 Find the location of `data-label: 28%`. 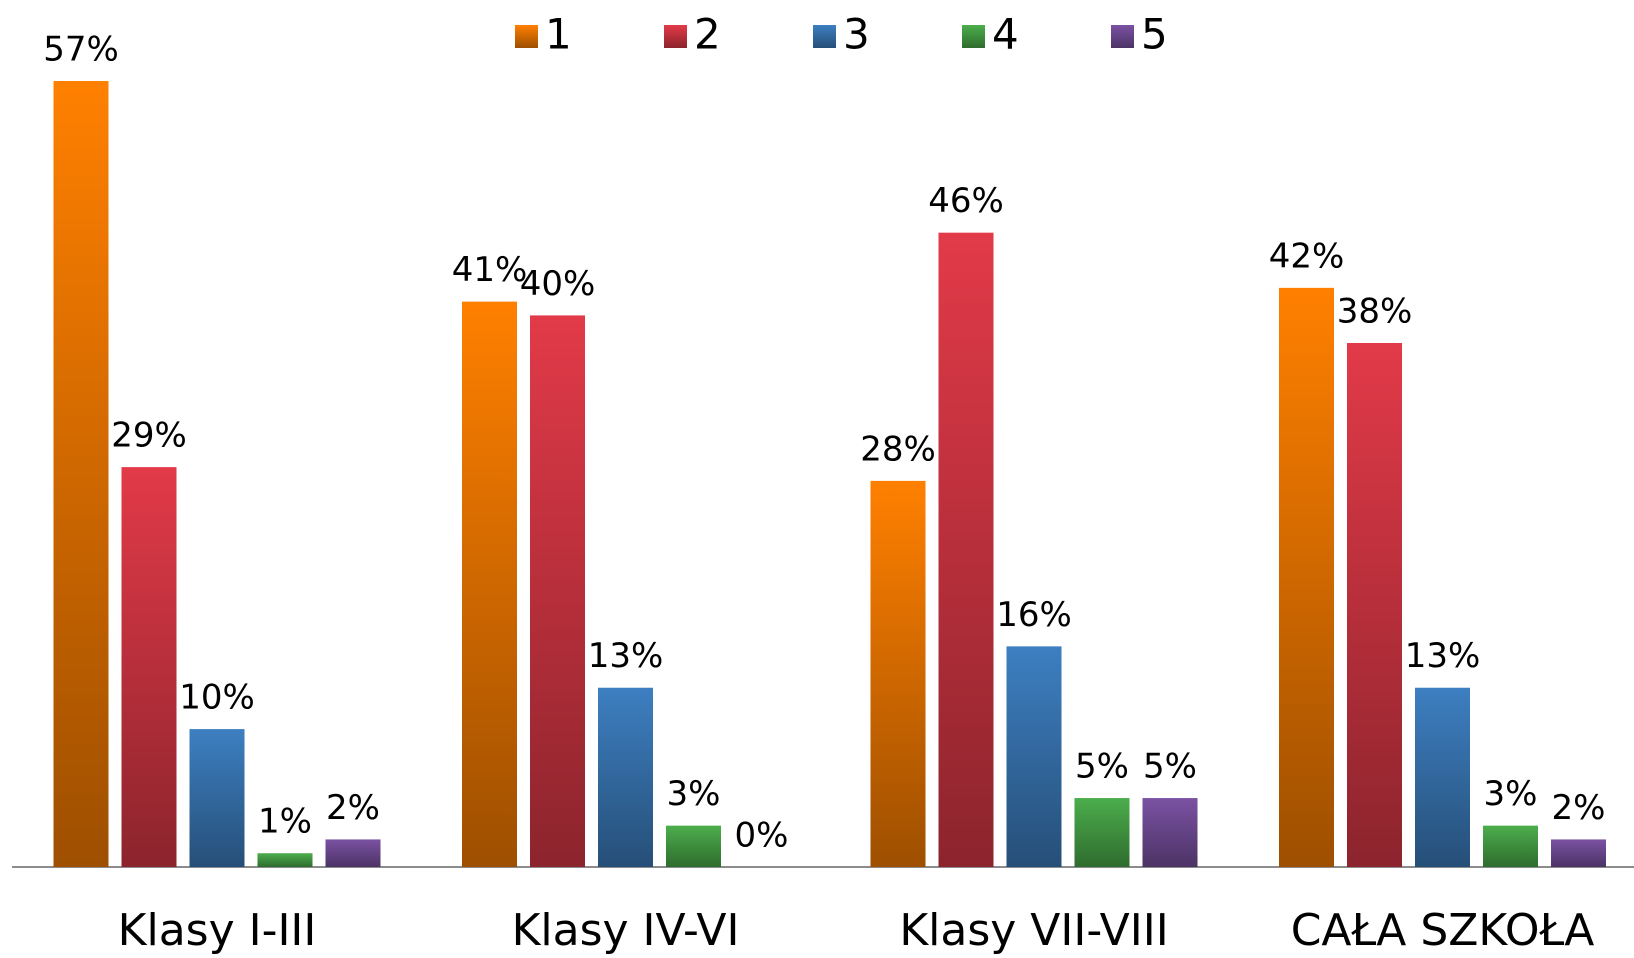

data-label: 28% is located at coordinates (898, 449).